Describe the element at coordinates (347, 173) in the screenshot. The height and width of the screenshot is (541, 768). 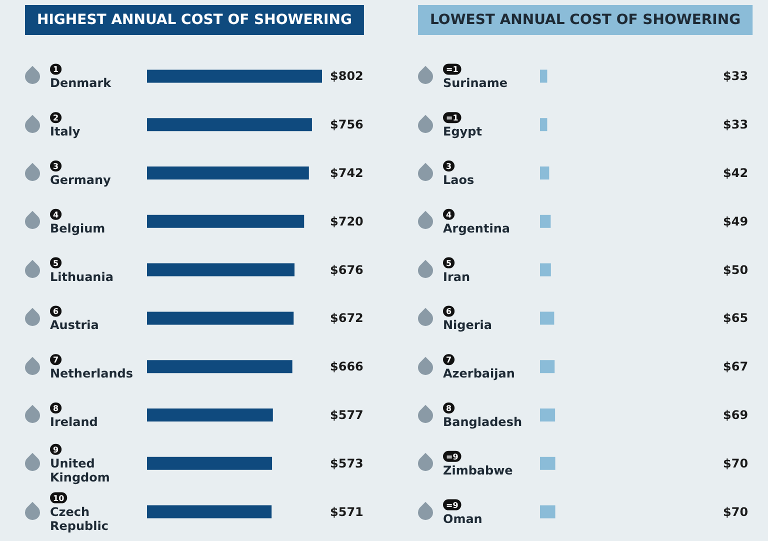
I see `data-label: $742` at that location.